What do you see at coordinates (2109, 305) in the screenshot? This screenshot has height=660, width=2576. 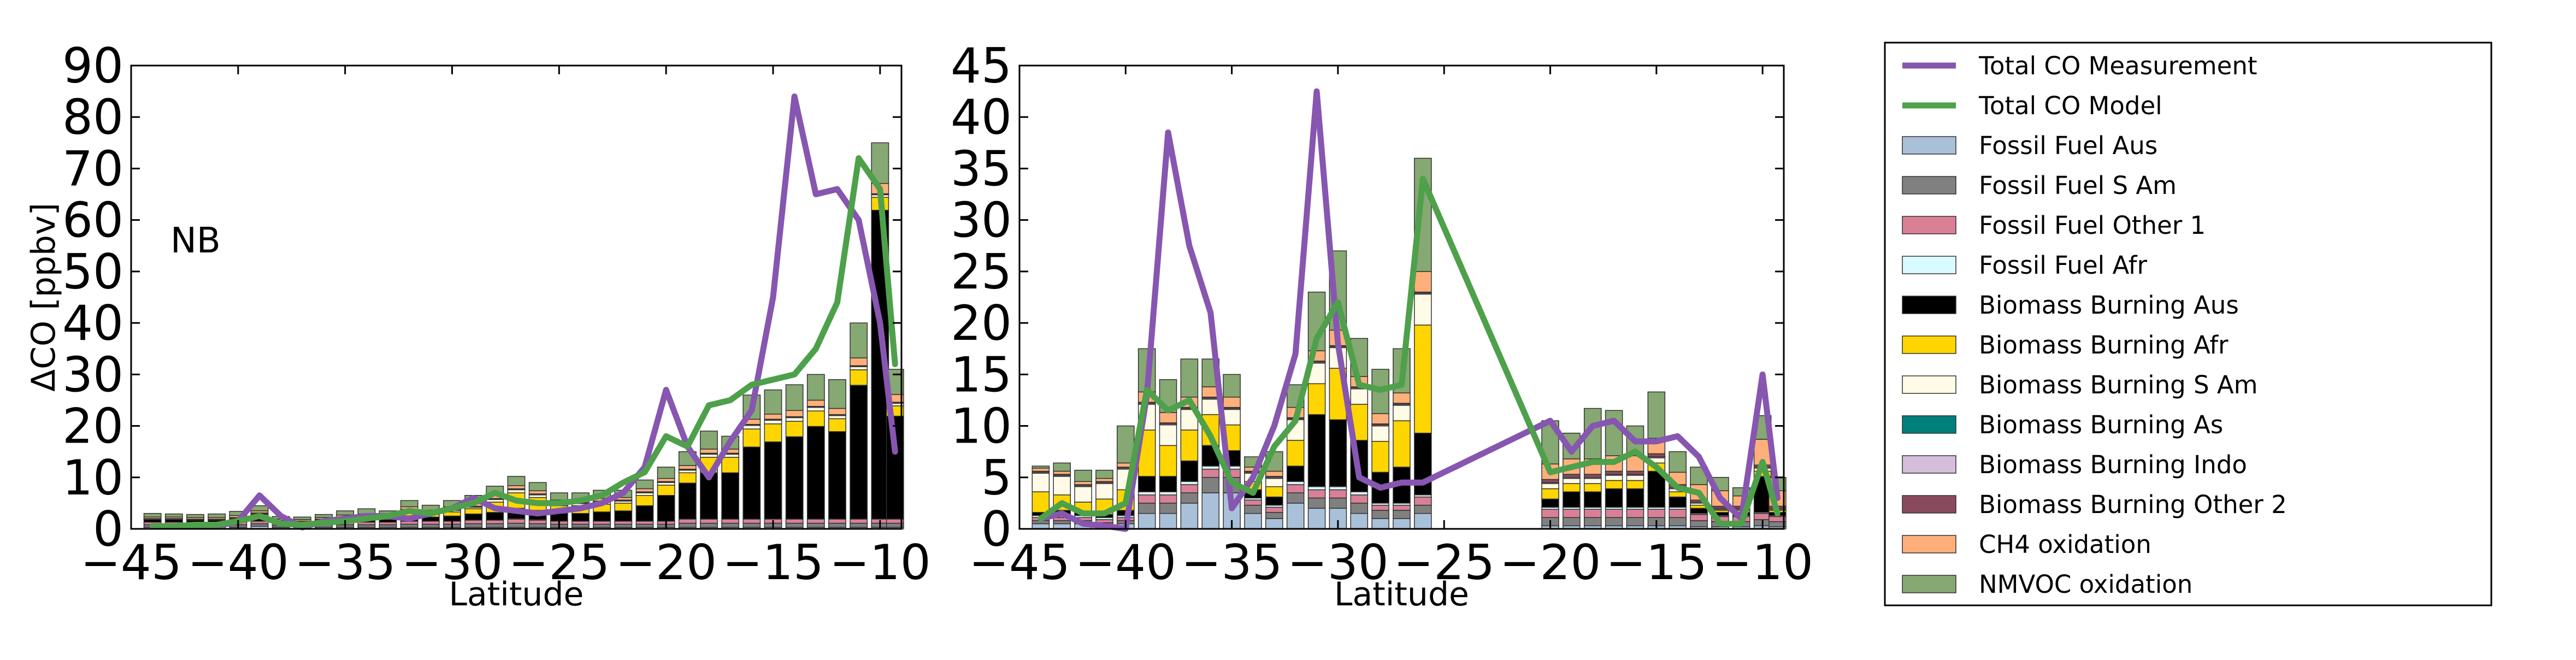 I see `legend-label: Biomass Burning Aus` at bounding box center [2109, 305].